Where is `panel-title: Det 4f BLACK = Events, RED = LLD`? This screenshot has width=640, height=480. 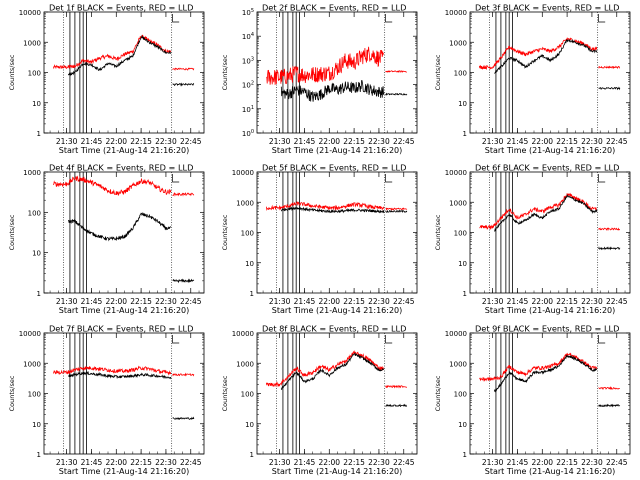 panel-title: Det 4f BLACK = Events, RED = LLD is located at coordinates (121, 168).